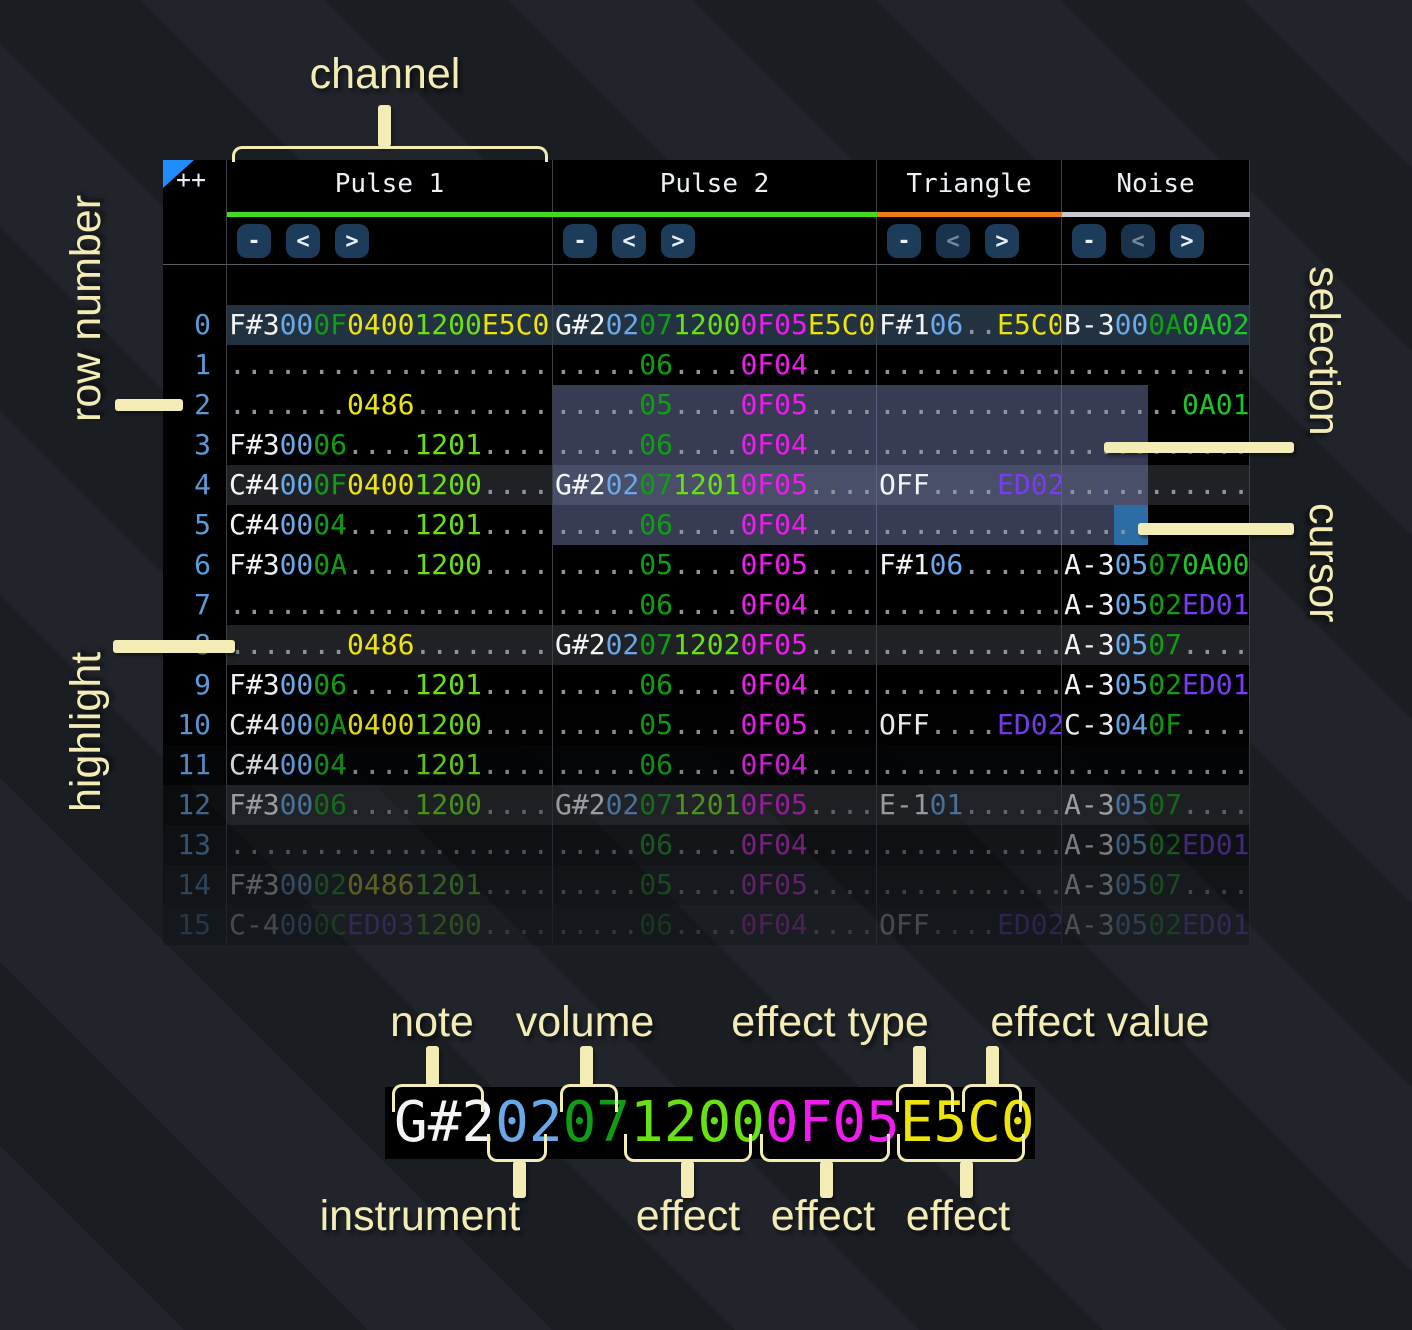 This screenshot has height=1330, width=1412. What do you see at coordinates (969, 184) in the screenshot?
I see `channel-name: Triangle` at bounding box center [969, 184].